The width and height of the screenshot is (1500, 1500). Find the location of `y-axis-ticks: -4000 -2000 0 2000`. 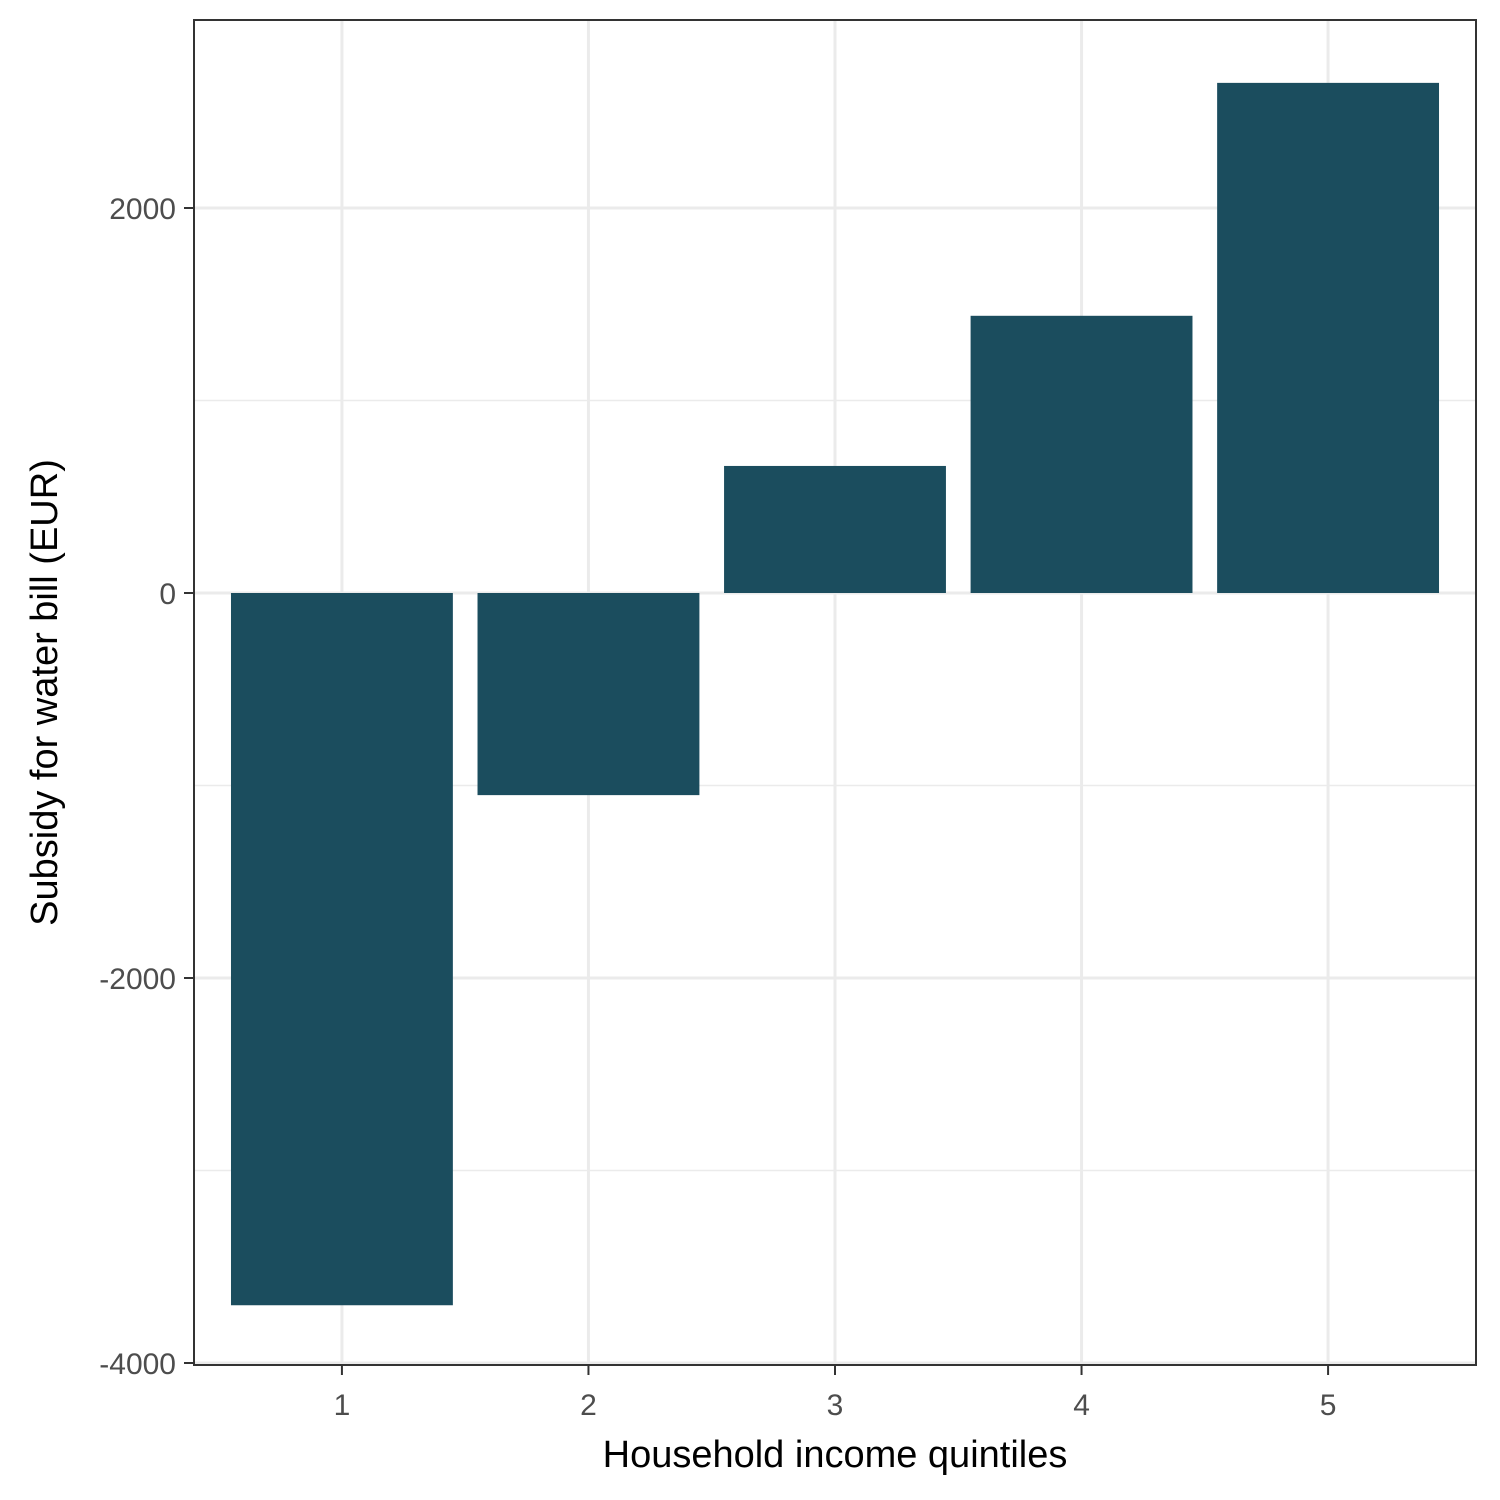

y-axis-ticks: -4000 -2000 0 2000 is located at coordinates (146, 787).